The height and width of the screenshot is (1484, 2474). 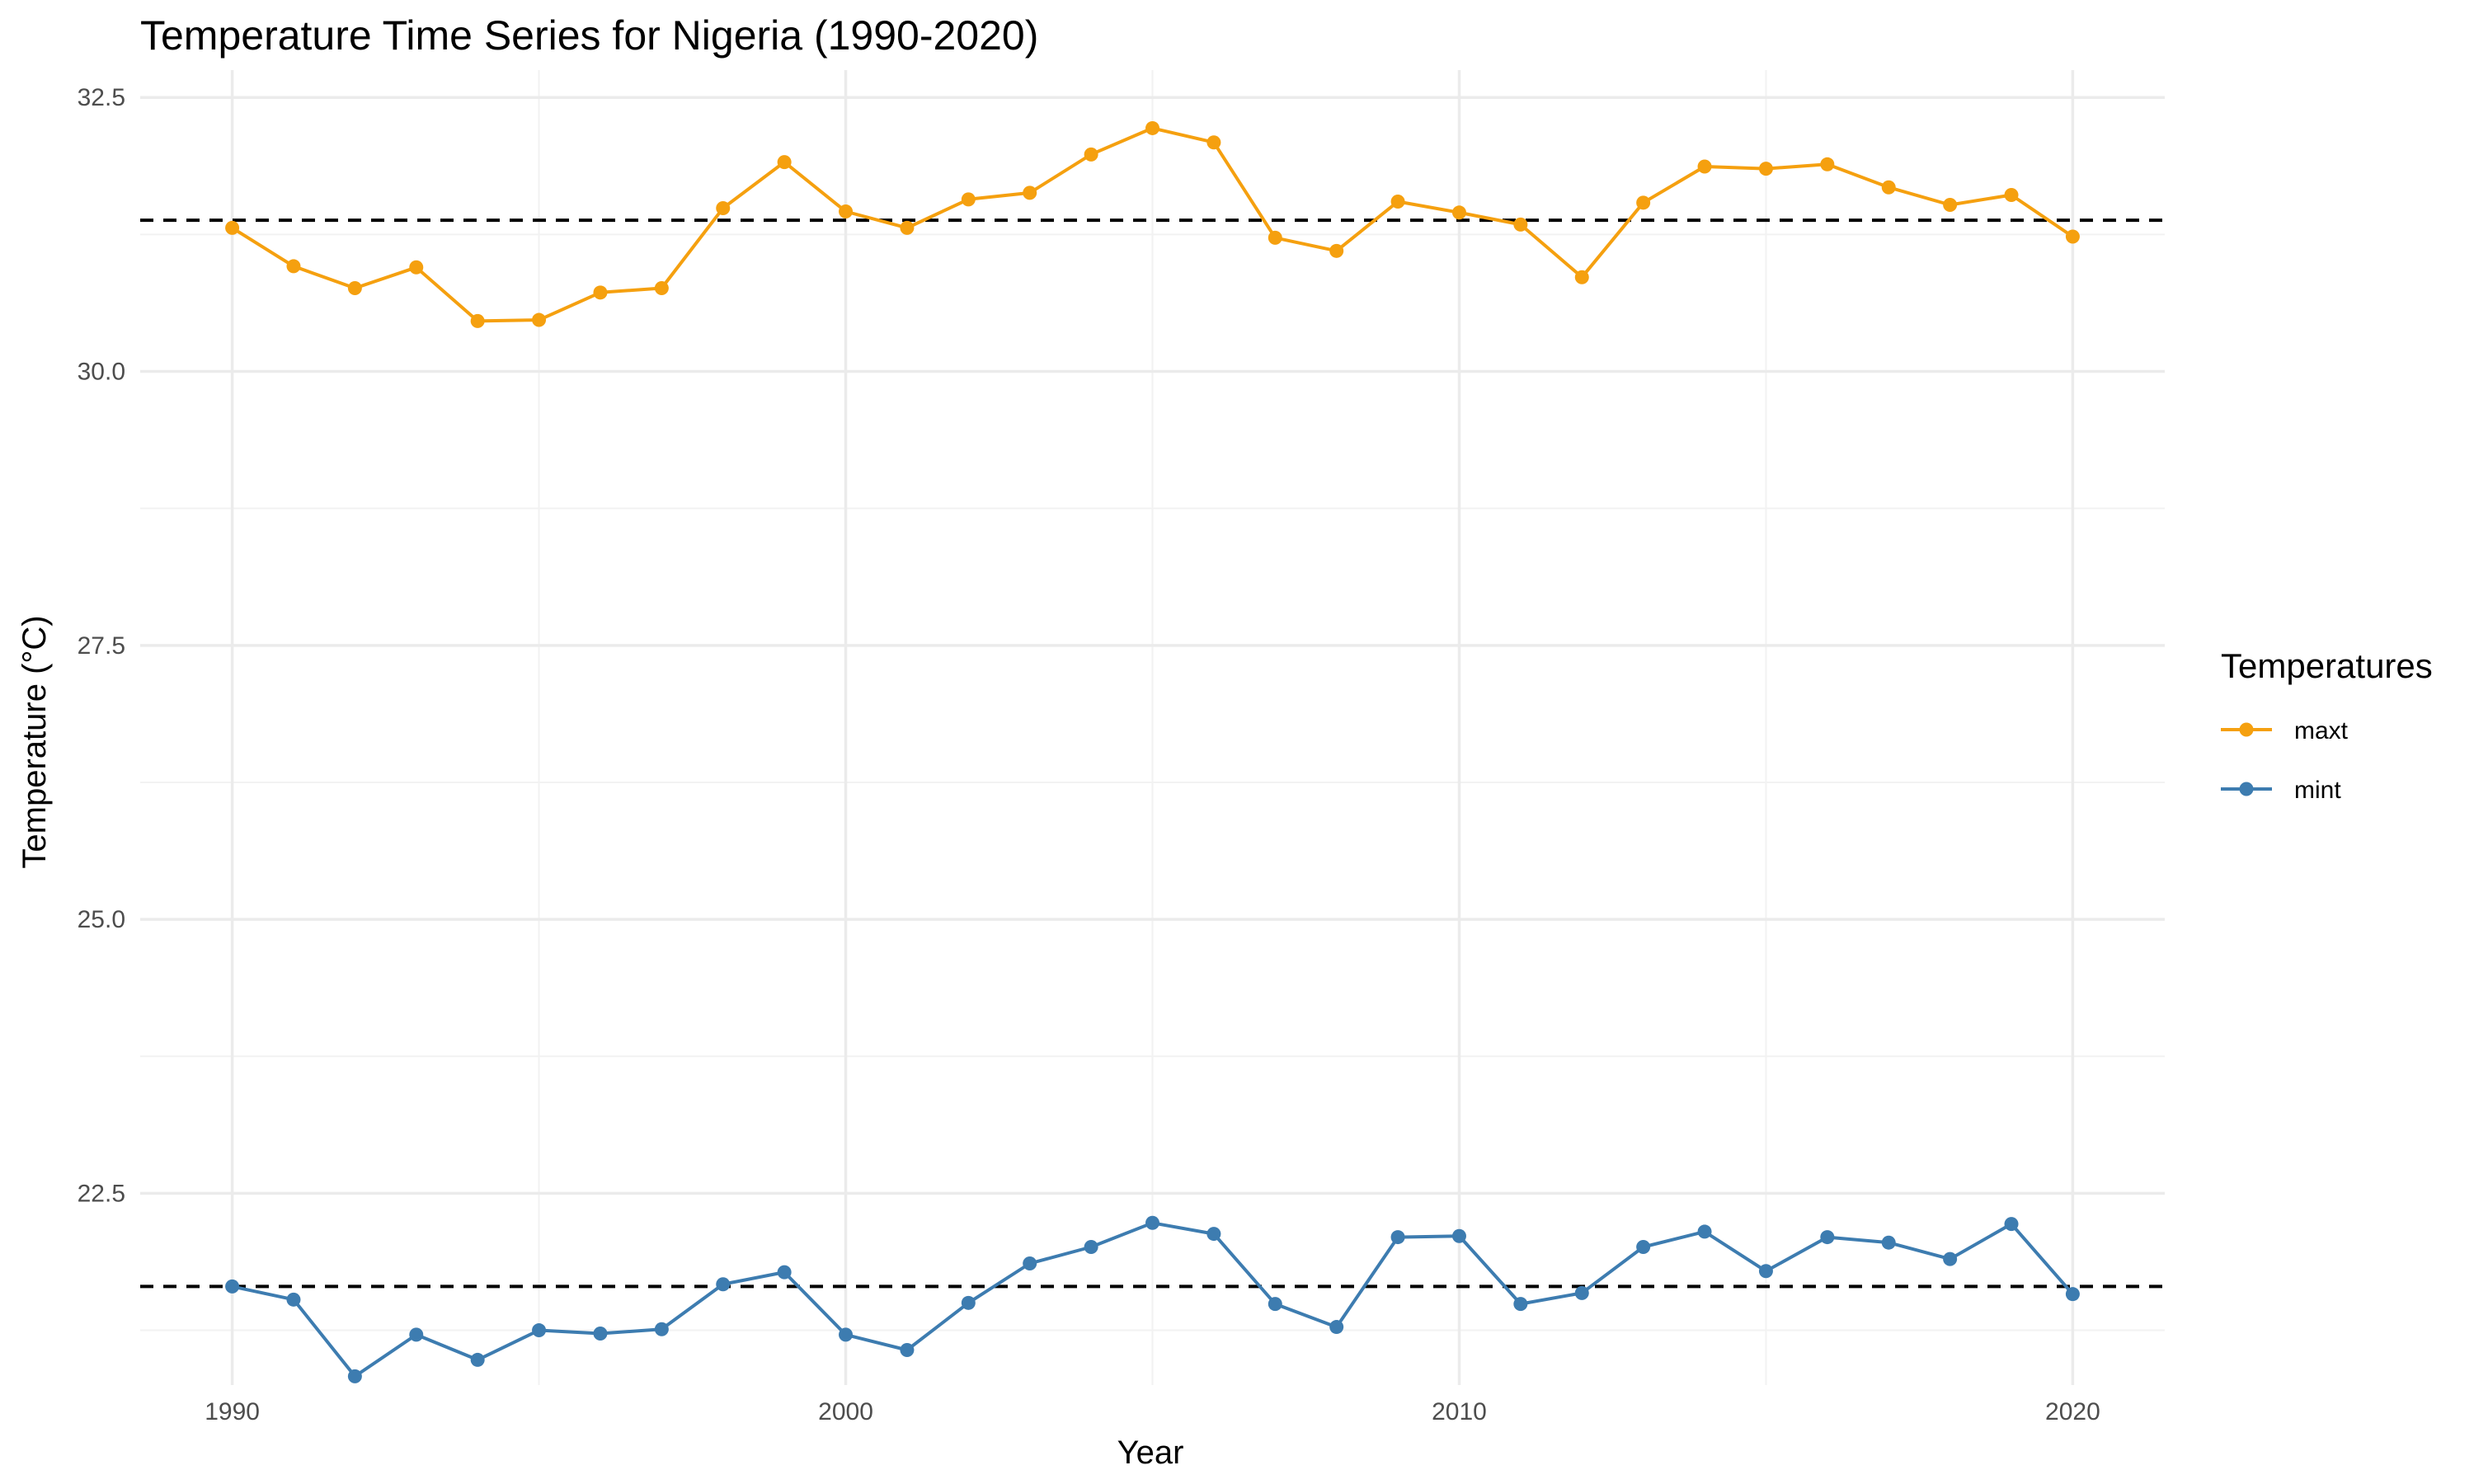 I want to click on x-tick-label: 1990, so click(x=232, y=1411).